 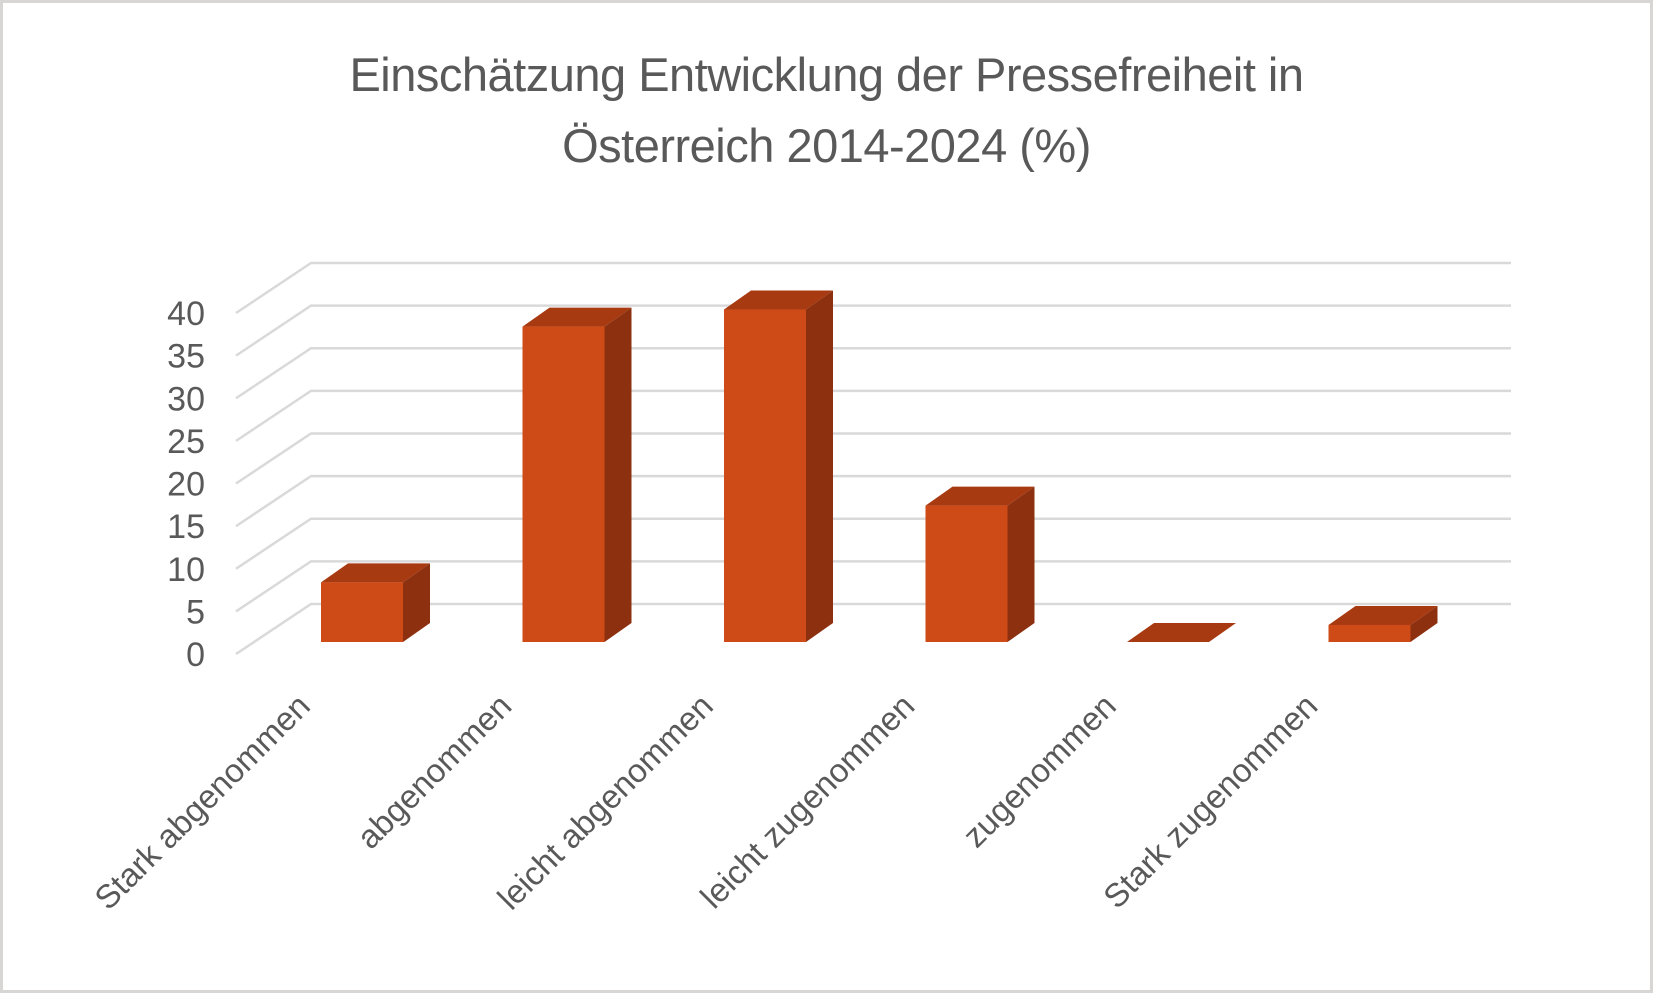 I want to click on chart-title-line-2: Österreich 2014-2024 (%), so click(x=826, y=145).